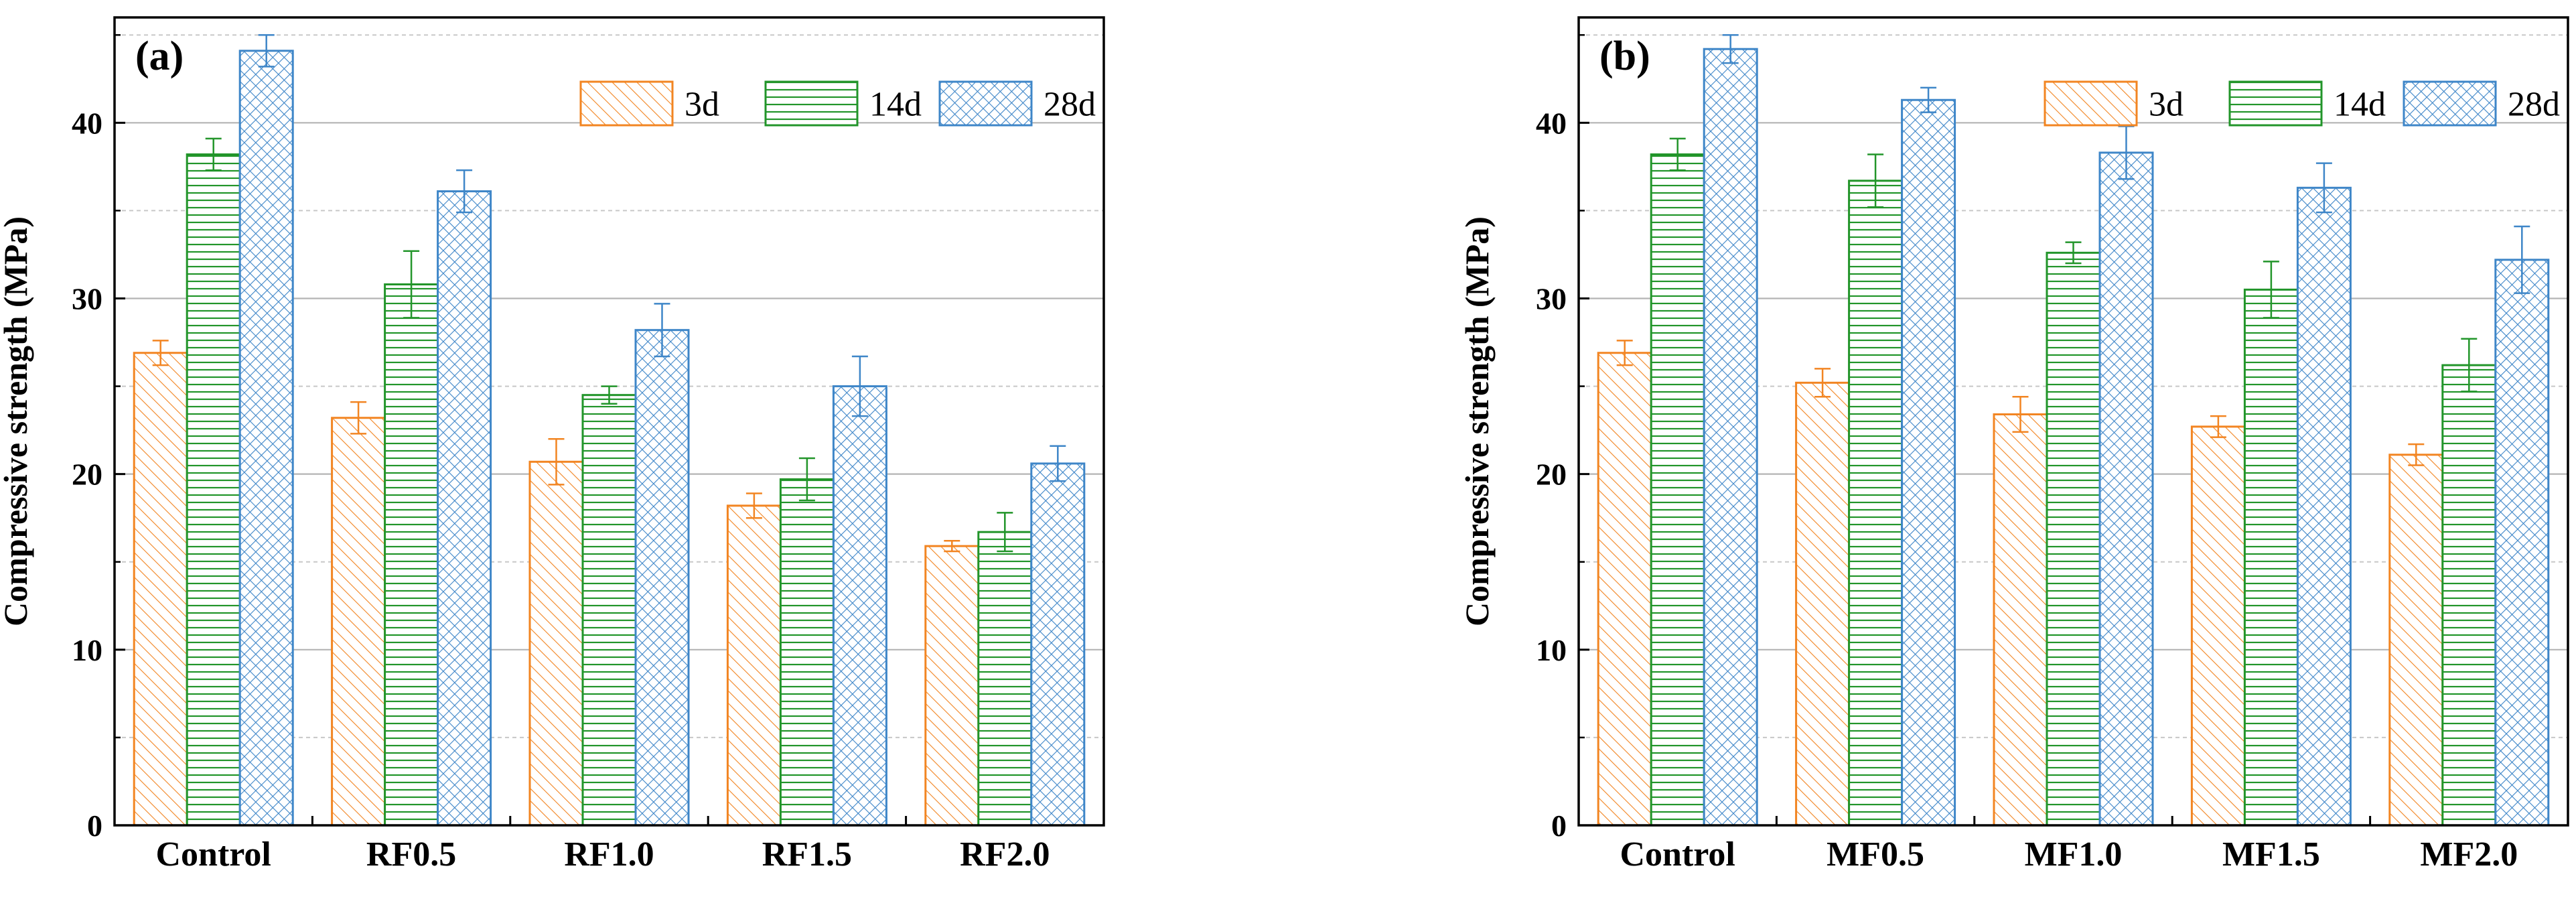  Describe the element at coordinates (1005, 854) in the screenshot. I see `x-tick-label-RF2.0: RF2.0` at that location.